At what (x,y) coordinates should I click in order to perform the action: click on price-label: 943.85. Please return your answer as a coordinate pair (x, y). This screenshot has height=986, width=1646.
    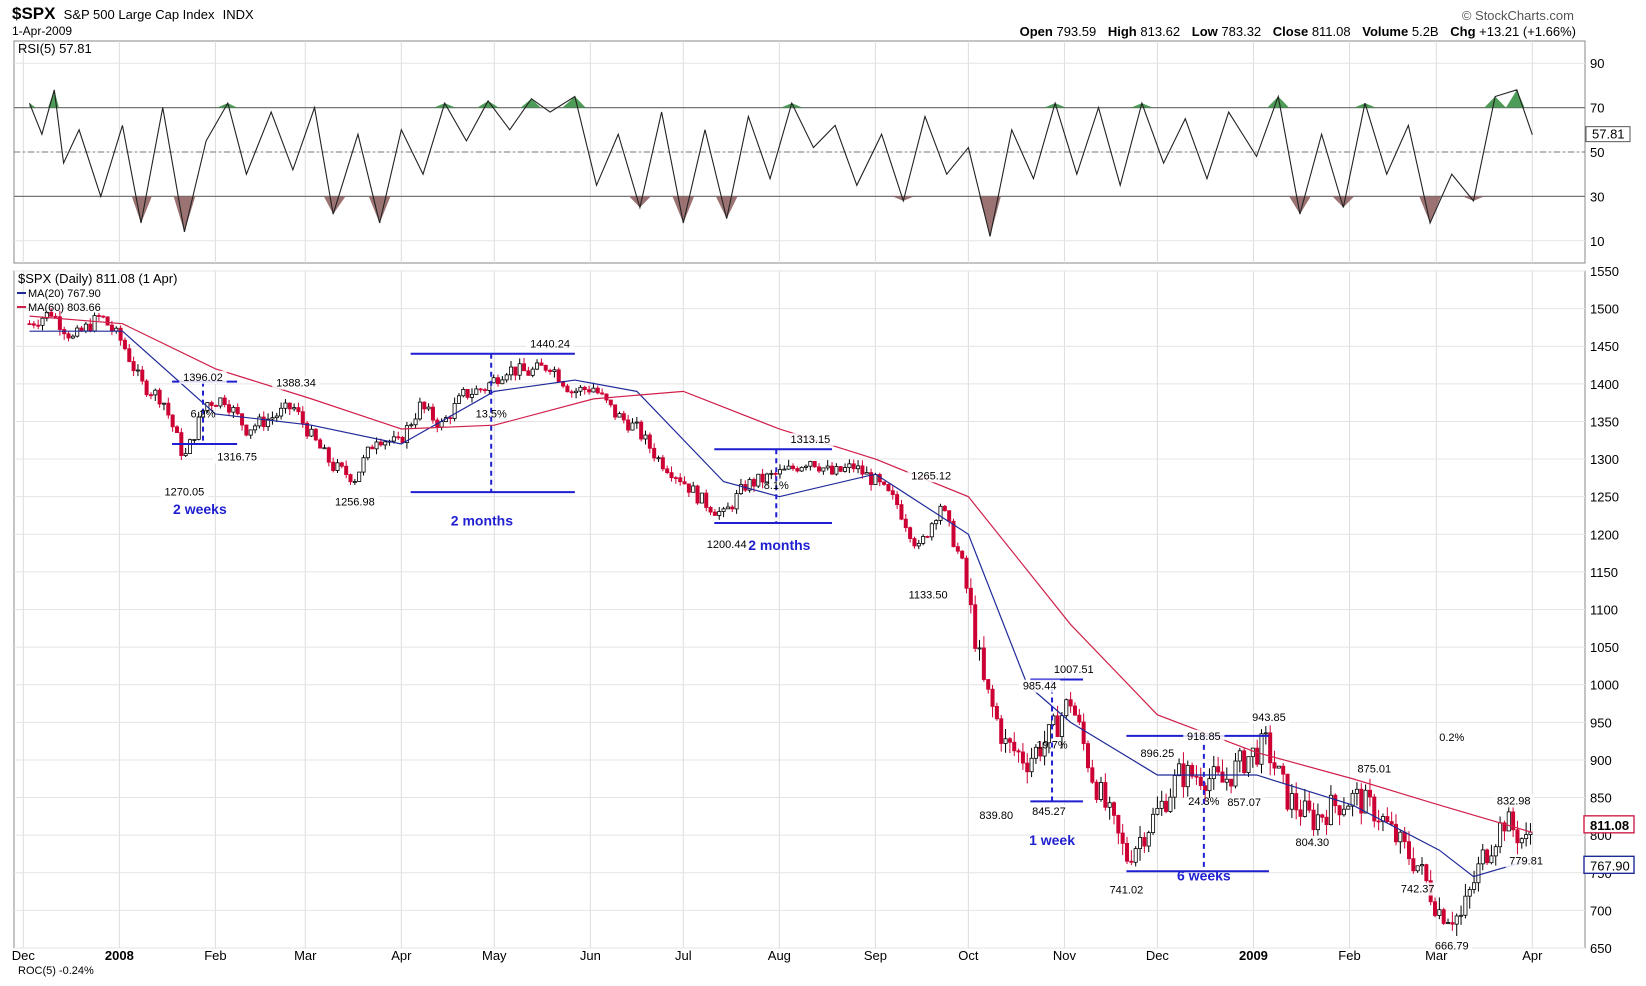
    Looking at the image, I should click on (1269, 718).